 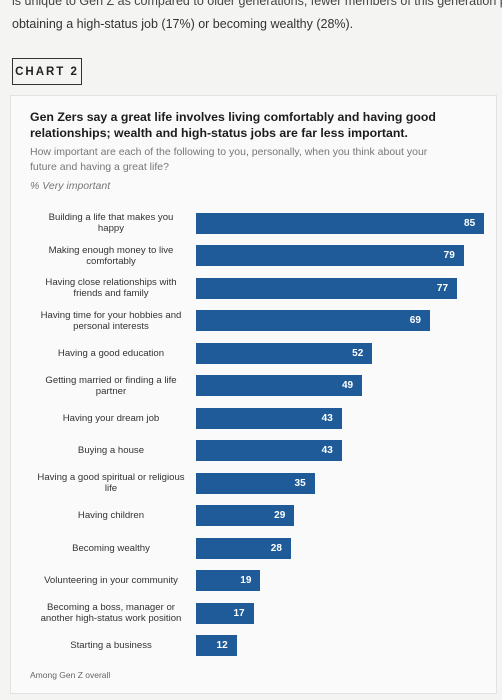 I want to click on value-label: 85, so click(x=470, y=223).